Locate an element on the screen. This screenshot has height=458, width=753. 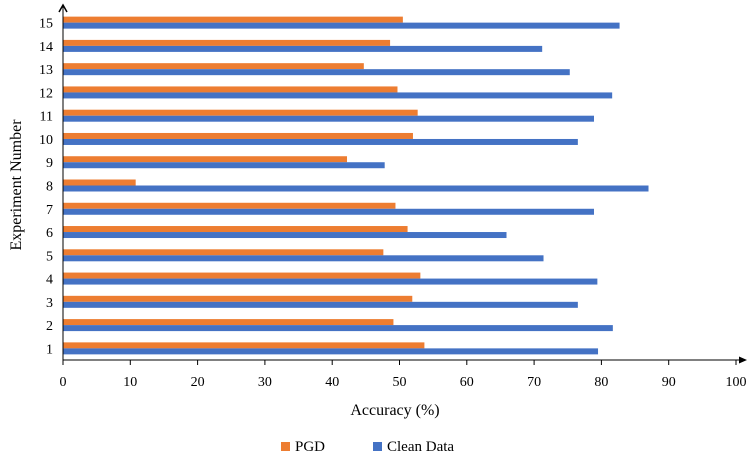
x-tick-label: 50 is located at coordinates (400, 382).